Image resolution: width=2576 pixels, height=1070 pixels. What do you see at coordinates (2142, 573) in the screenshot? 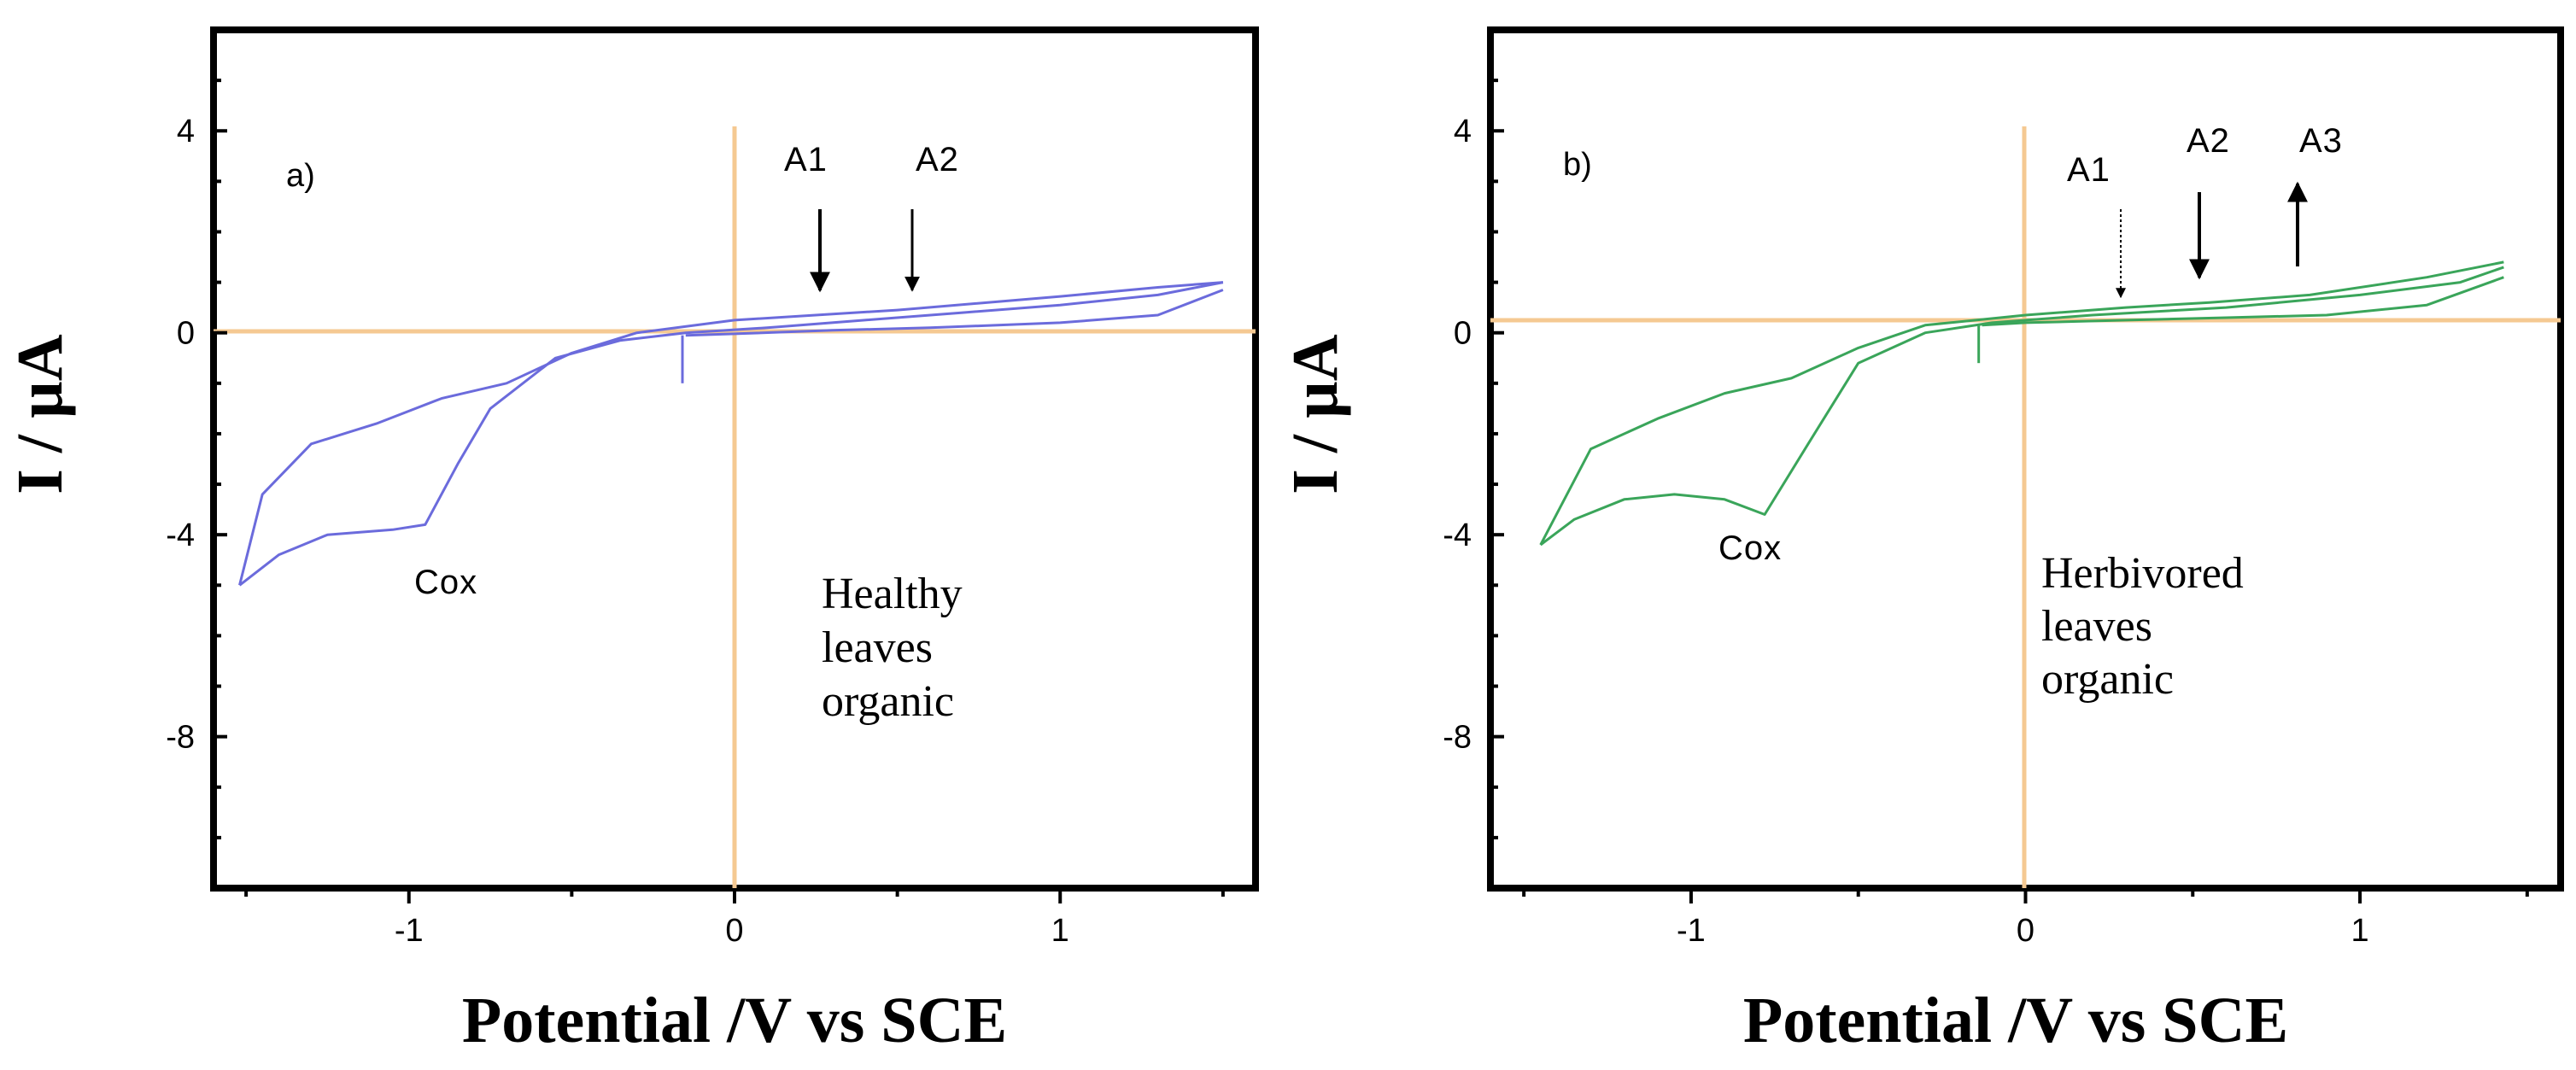
I see `sample-label-line-1: Herbivored` at bounding box center [2142, 573].